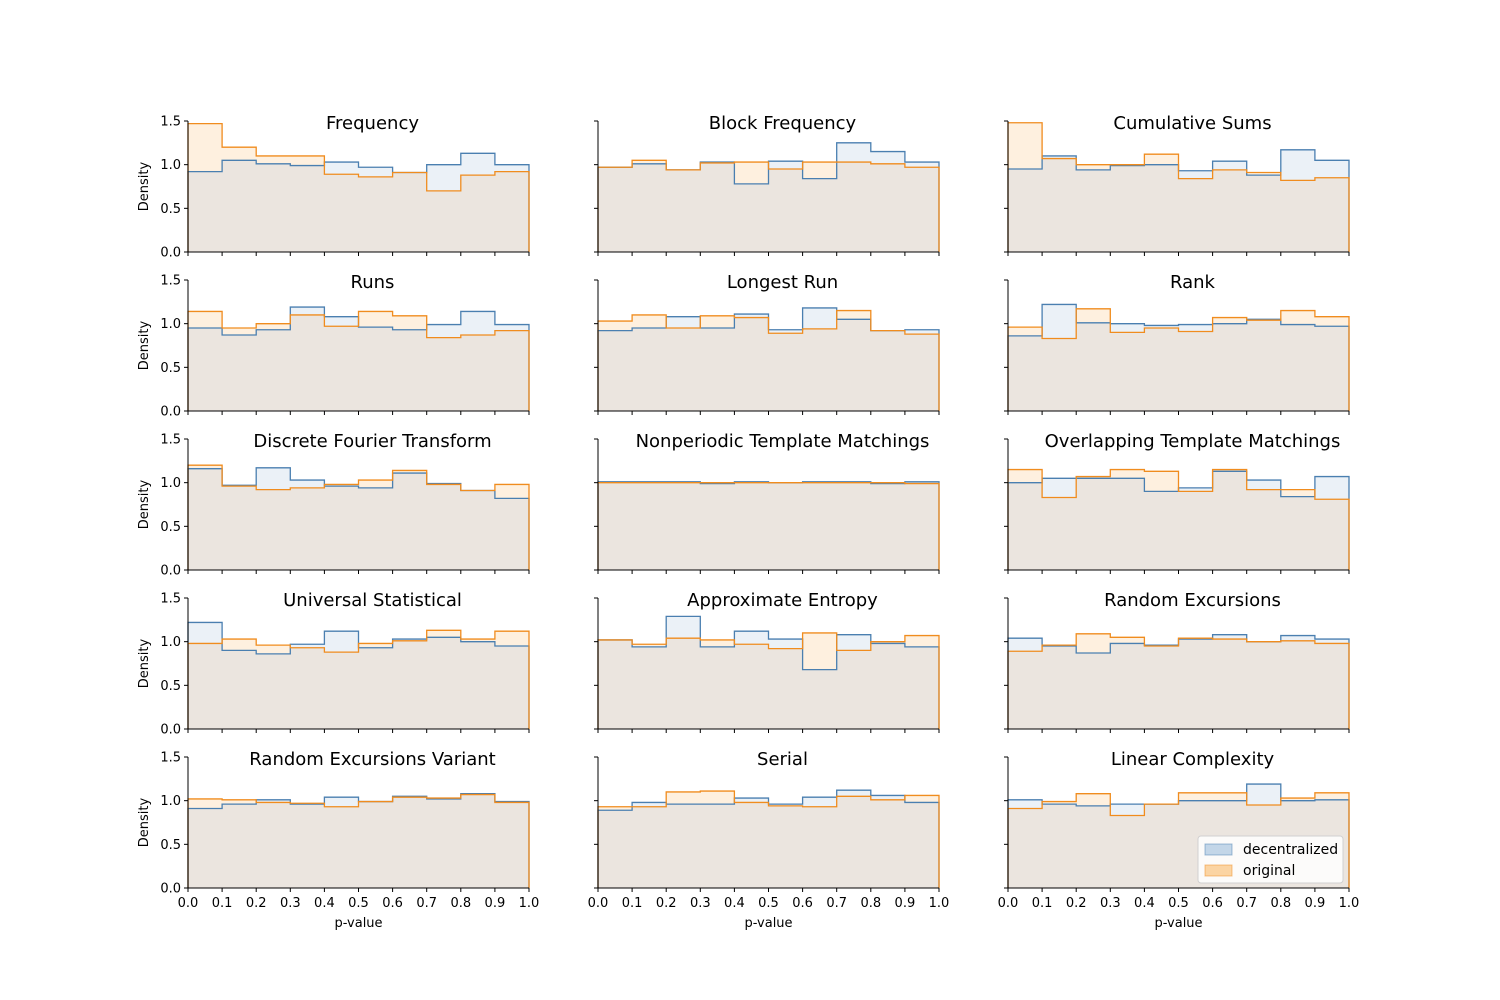  I want to click on panel-4: Longest Run, so click(767, 343).